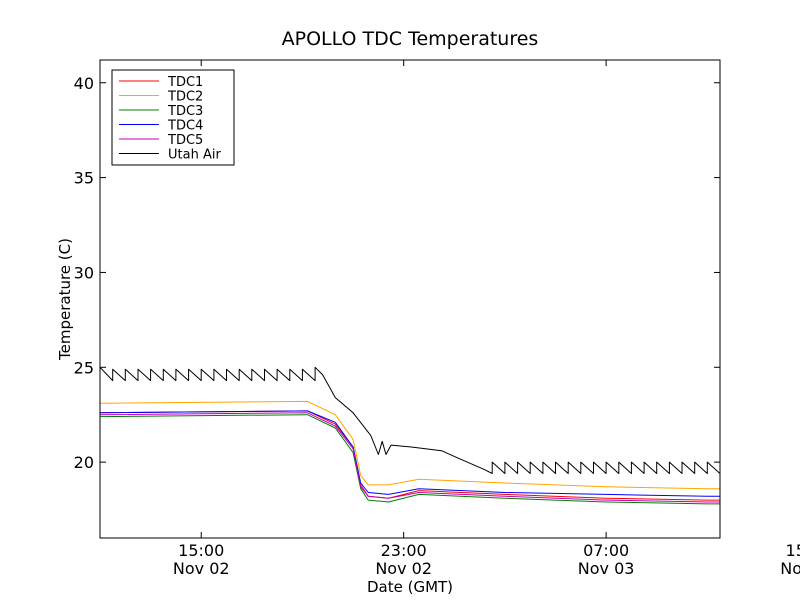 This screenshot has width=800, height=600. What do you see at coordinates (606, 550) in the screenshot?
I see `x-tick-label-time: 07:00` at bounding box center [606, 550].